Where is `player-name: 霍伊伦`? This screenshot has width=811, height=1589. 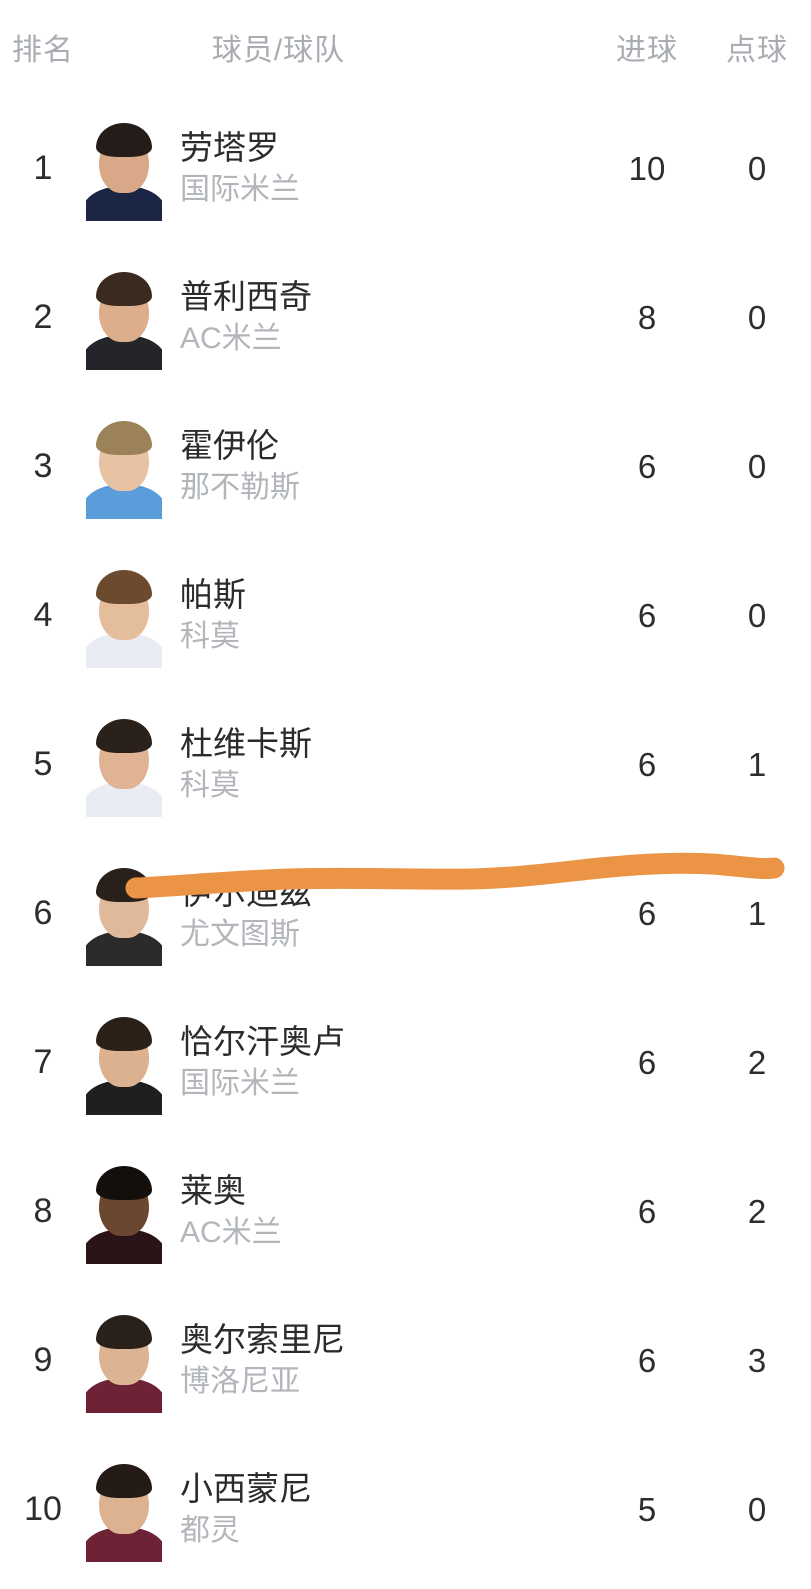 player-name: 霍伊伦 is located at coordinates (229, 446).